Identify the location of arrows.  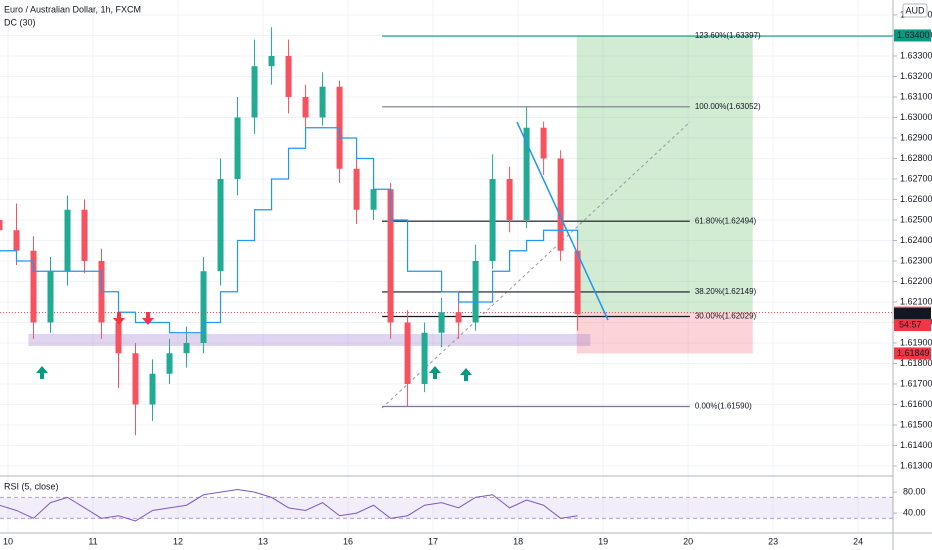
(254, 346).